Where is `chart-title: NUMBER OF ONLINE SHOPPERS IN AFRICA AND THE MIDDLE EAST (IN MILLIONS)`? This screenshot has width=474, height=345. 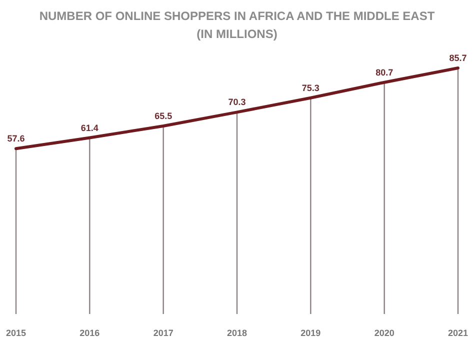 chart-title: NUMBER OF ONLINE SHOPPERS IN AFRICA AND THE MIDDLE EAST (IN MILLIONS) is located at coordinates (237, 25).